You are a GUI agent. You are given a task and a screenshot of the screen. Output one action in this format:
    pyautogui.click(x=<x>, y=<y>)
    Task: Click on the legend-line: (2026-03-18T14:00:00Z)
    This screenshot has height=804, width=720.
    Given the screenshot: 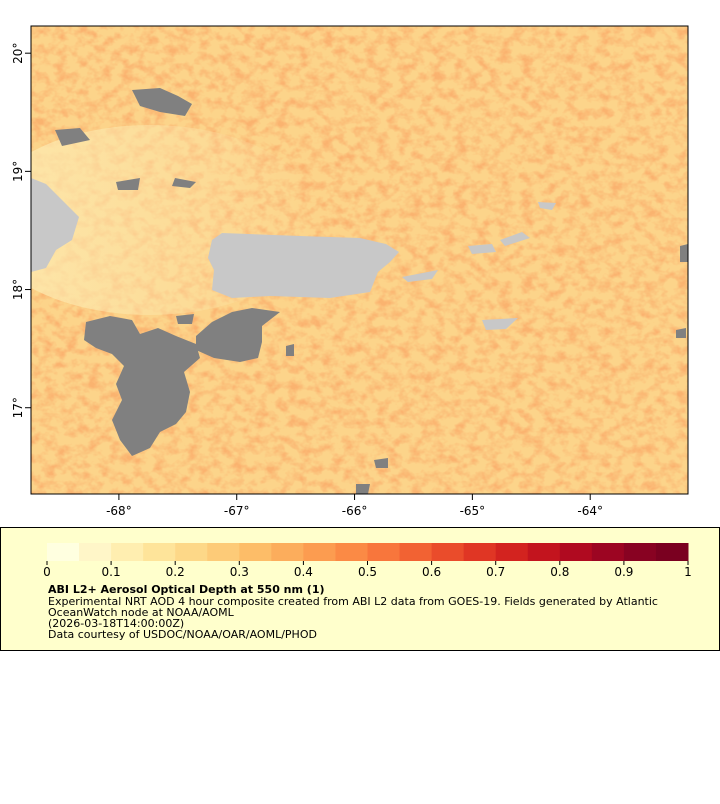 What is the action you would take?
    pyautogui.click(x=116, y=623)
    